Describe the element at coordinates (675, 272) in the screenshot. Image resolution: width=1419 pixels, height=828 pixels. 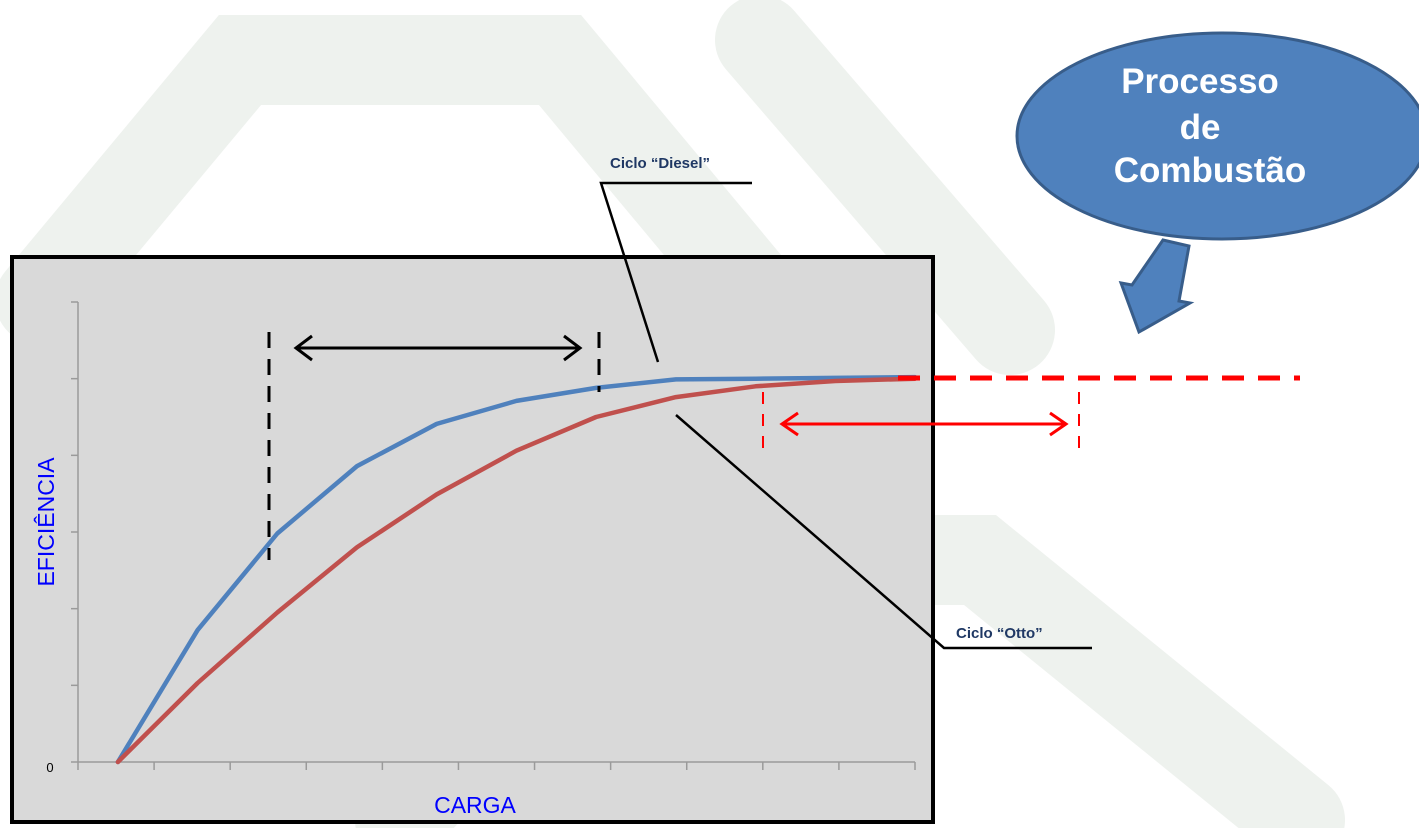
I see `diesel-callout-leader` at that location.